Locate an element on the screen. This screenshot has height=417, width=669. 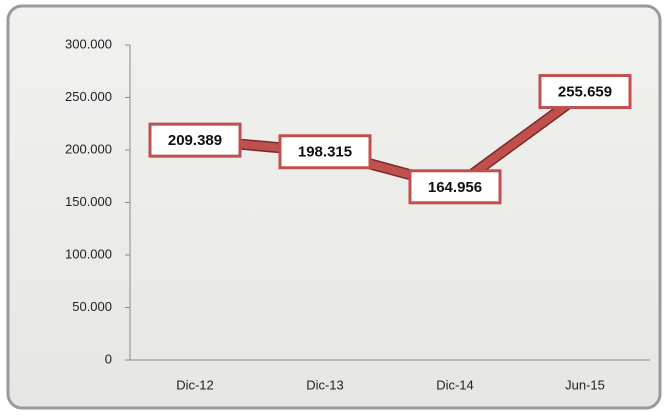
data-label: 209.389 is located at coordinates (195, 140).